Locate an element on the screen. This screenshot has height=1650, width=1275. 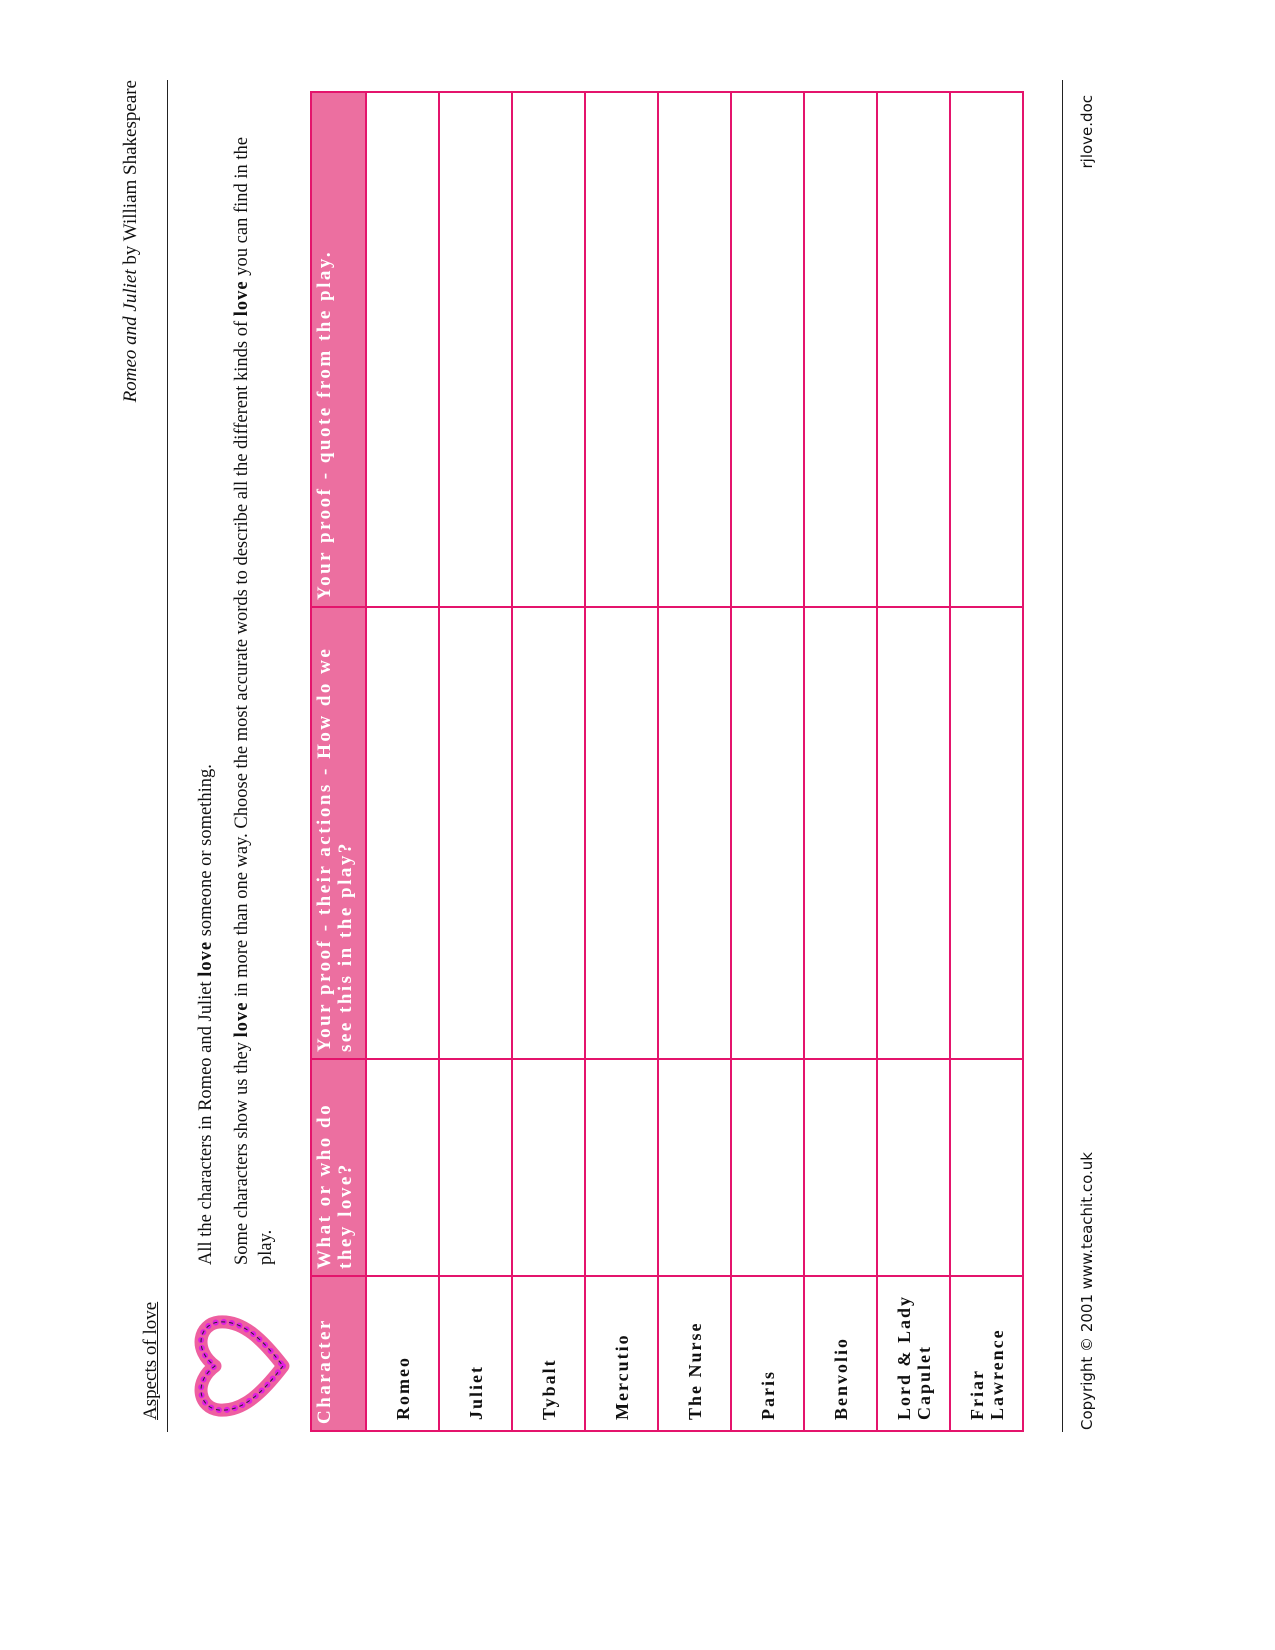
heart-icon is located at coordinates (242, 1366).